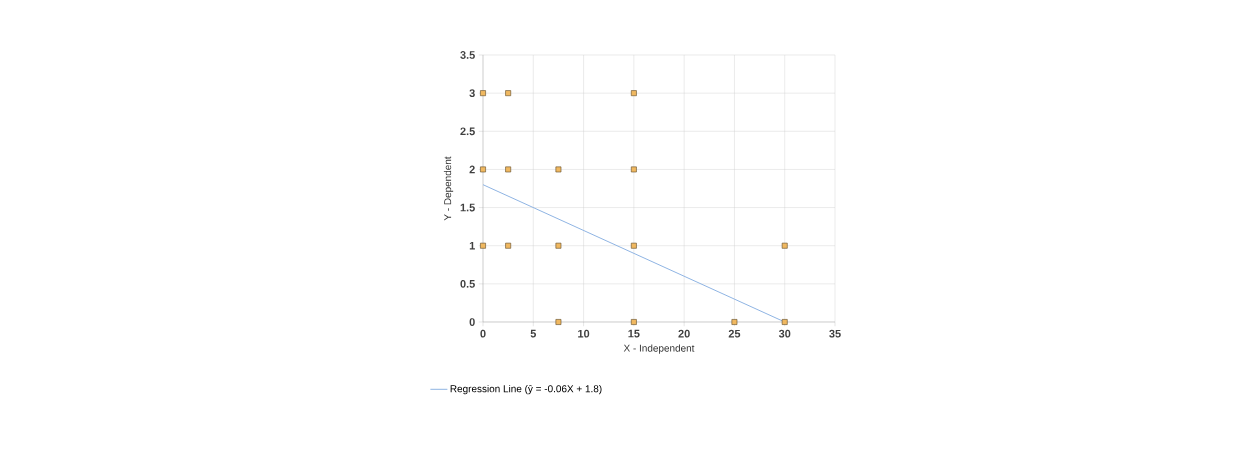 Image resolution: width=1243 pixels, height=453 pixels. Describe the element at coordinates (467, 55) in the screenshot. I see `y-tick-label: 3.5` at that location.